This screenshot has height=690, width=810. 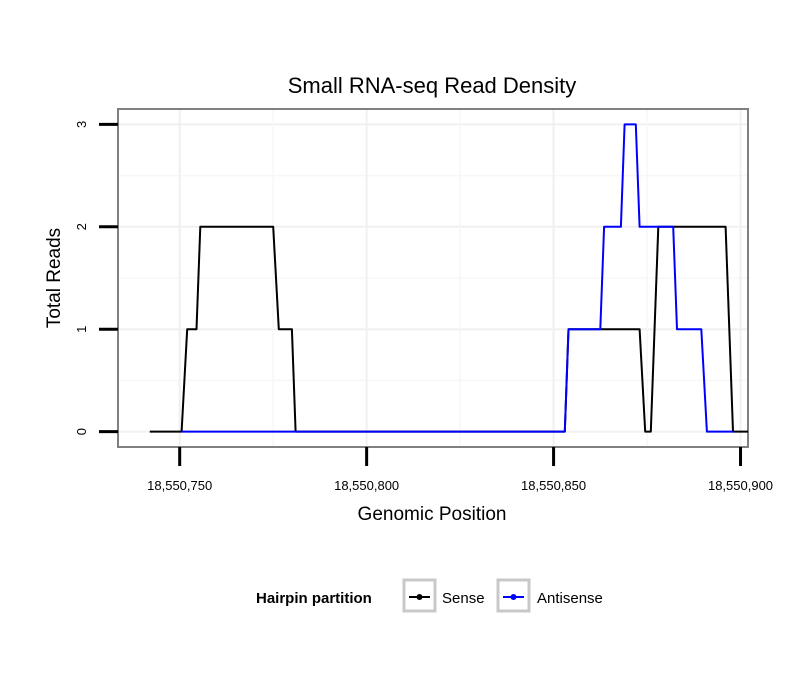 I want to click on y-axis-label: Total Reads, so click(x=54, y=278).